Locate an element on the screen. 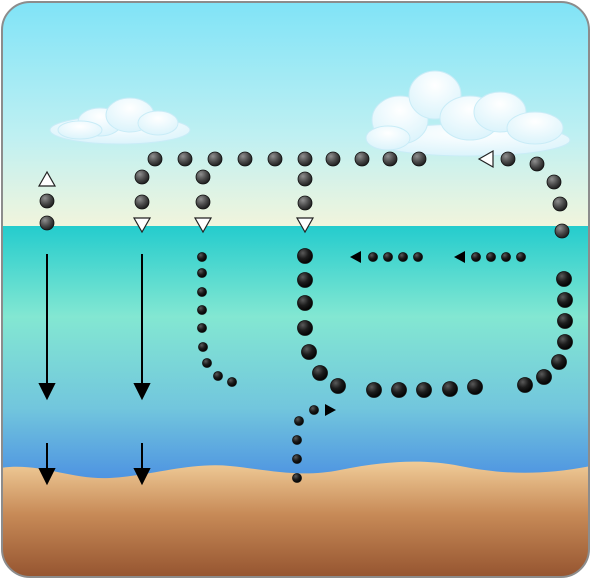 This screenshot has width=591, height=579. sinking-arrows is located at coordinates (94, 370).